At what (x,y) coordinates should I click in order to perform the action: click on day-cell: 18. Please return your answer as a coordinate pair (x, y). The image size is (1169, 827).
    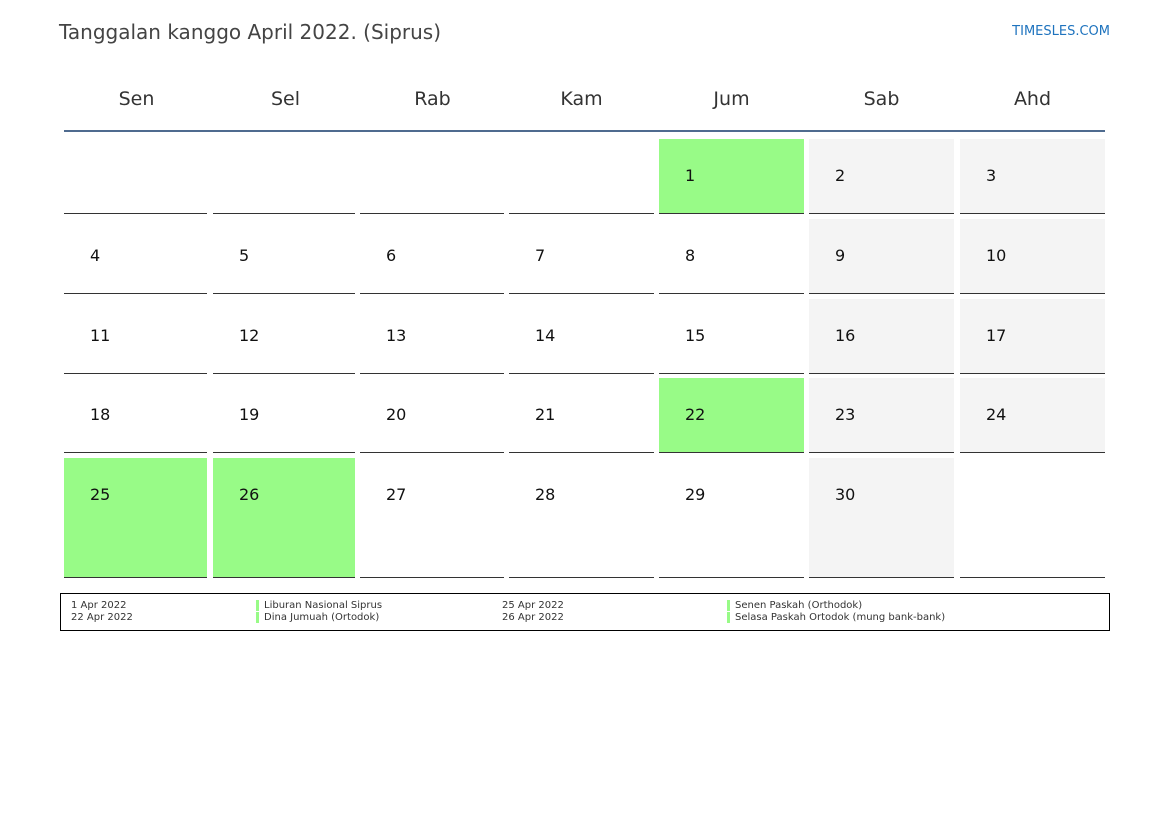
    Looking at the image, I should click on (135, 415).